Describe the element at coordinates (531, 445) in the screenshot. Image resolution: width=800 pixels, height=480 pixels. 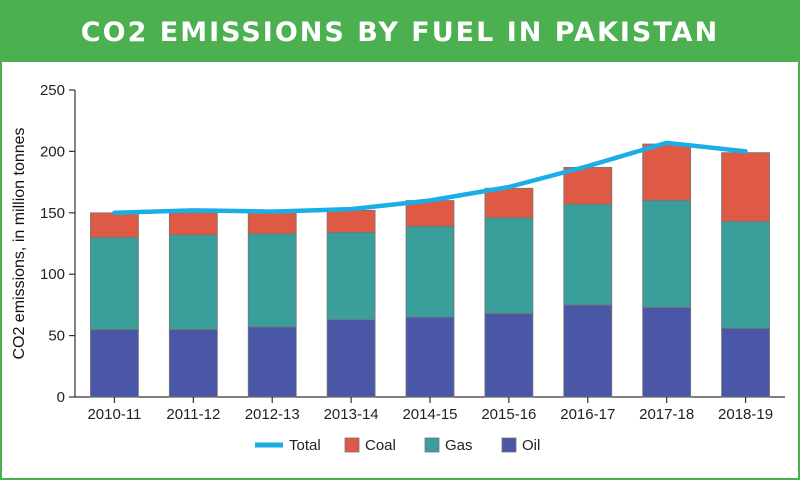
I see `legend-label-oil: Oil` at that location.